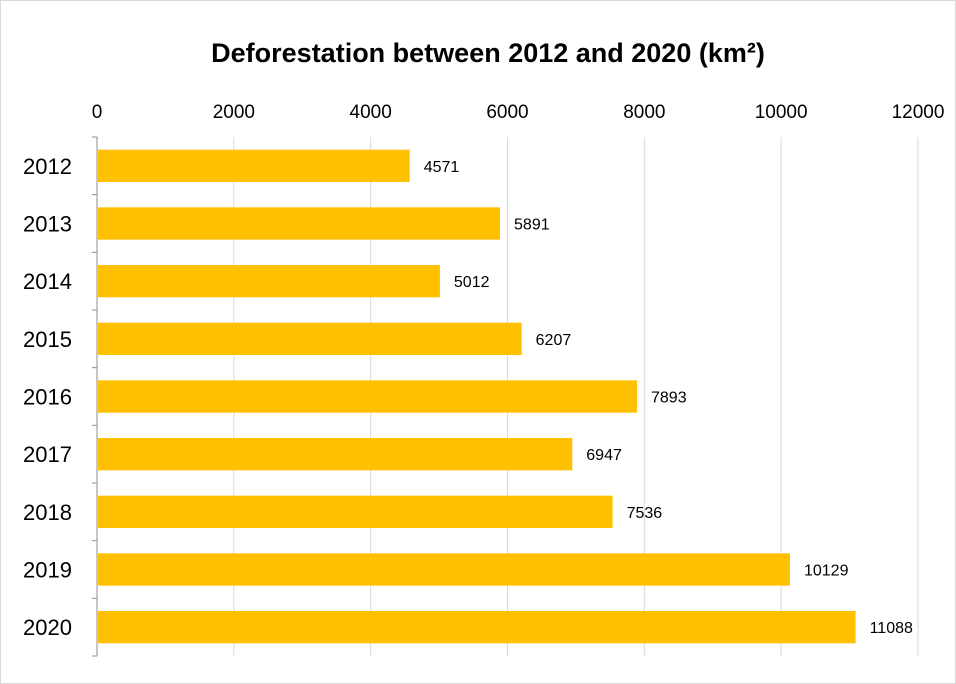 This screenshot has height=684, width=956. I want to click on category-label-2016: 2016, so click(47, 397).